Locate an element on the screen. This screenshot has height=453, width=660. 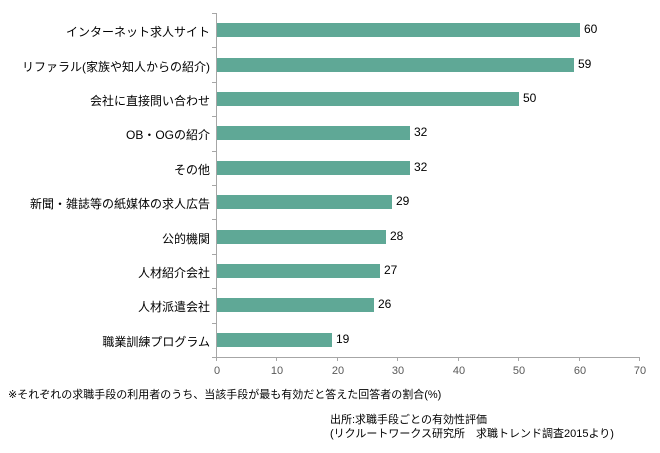
category-label: OB・OGの紹介 is located at coordinates (167, 135).